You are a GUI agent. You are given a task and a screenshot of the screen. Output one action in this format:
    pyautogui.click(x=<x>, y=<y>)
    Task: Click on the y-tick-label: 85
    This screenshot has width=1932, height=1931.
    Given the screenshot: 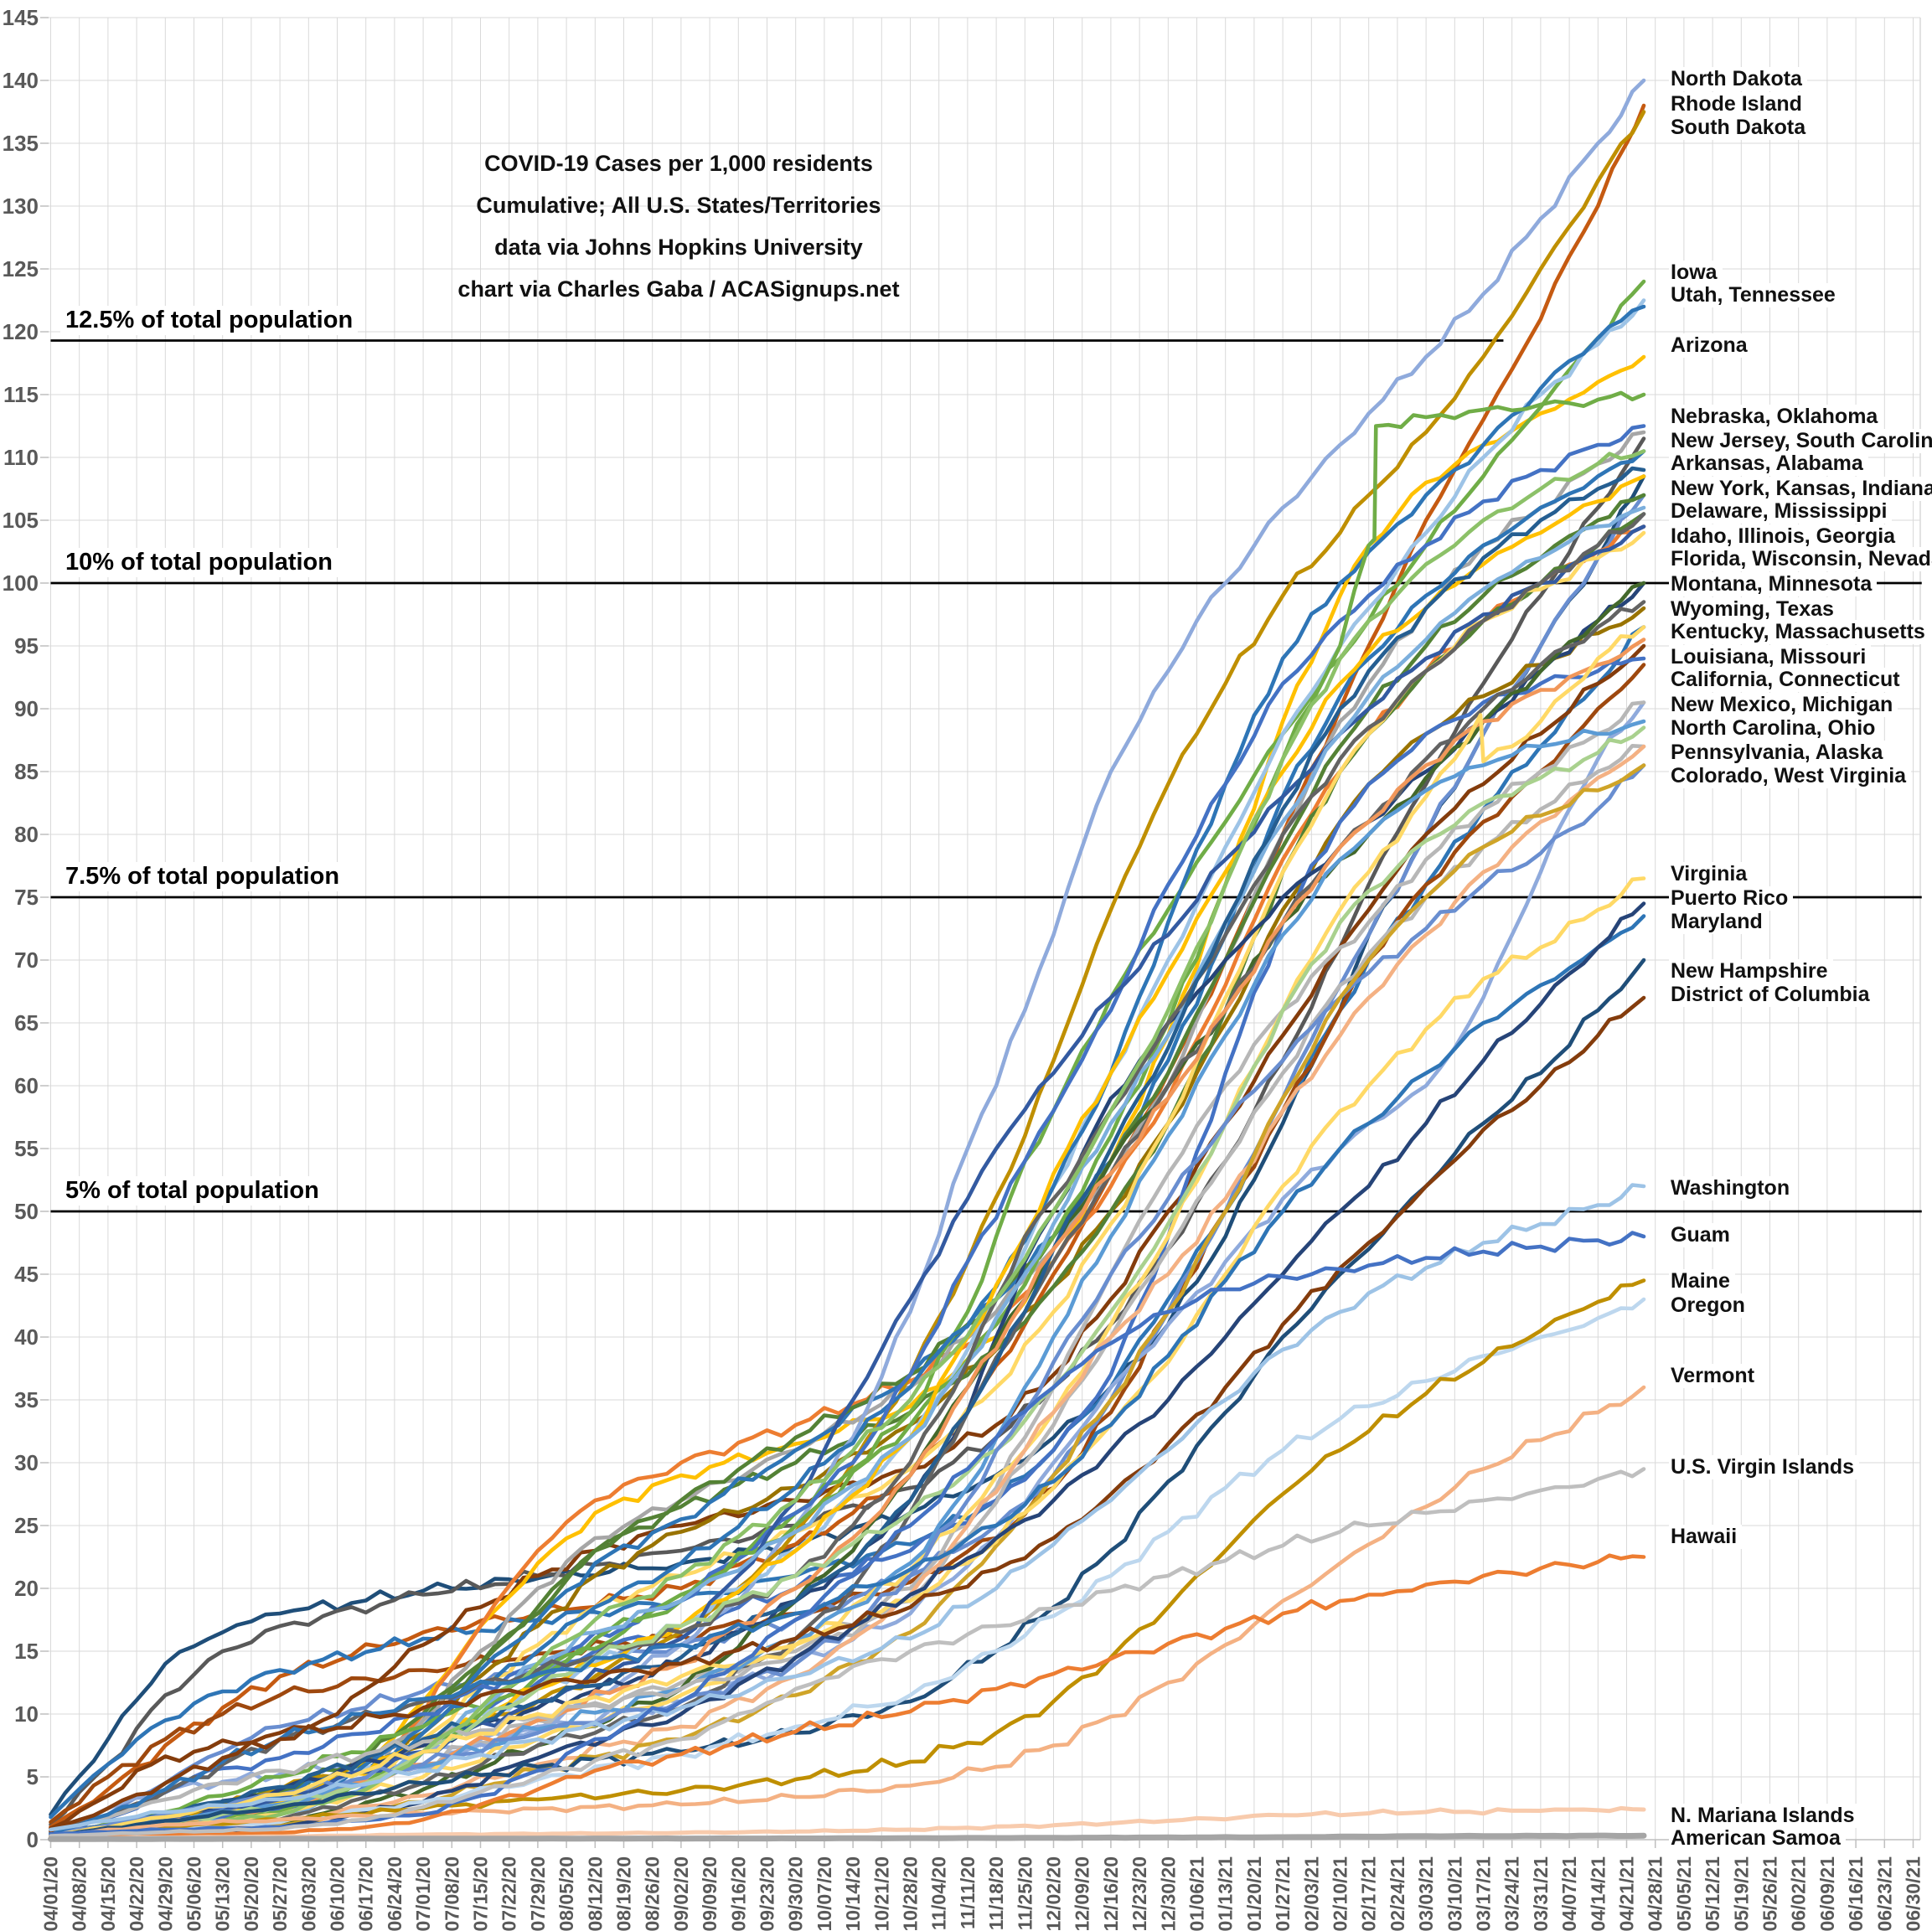 What is the action you would take?
    pyautogui.click(x=26, y=771)
    